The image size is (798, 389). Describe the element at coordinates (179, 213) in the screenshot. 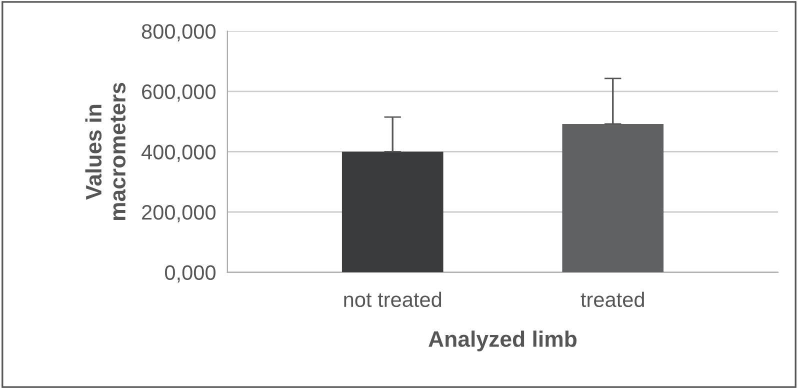

I see `y-tick-label: 200,000` at that location.